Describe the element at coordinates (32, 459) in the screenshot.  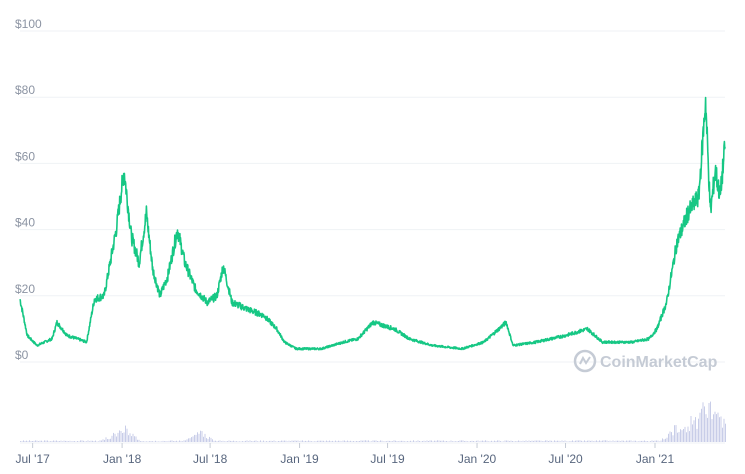
I see `x-tick-label: Jul '17` at that location.